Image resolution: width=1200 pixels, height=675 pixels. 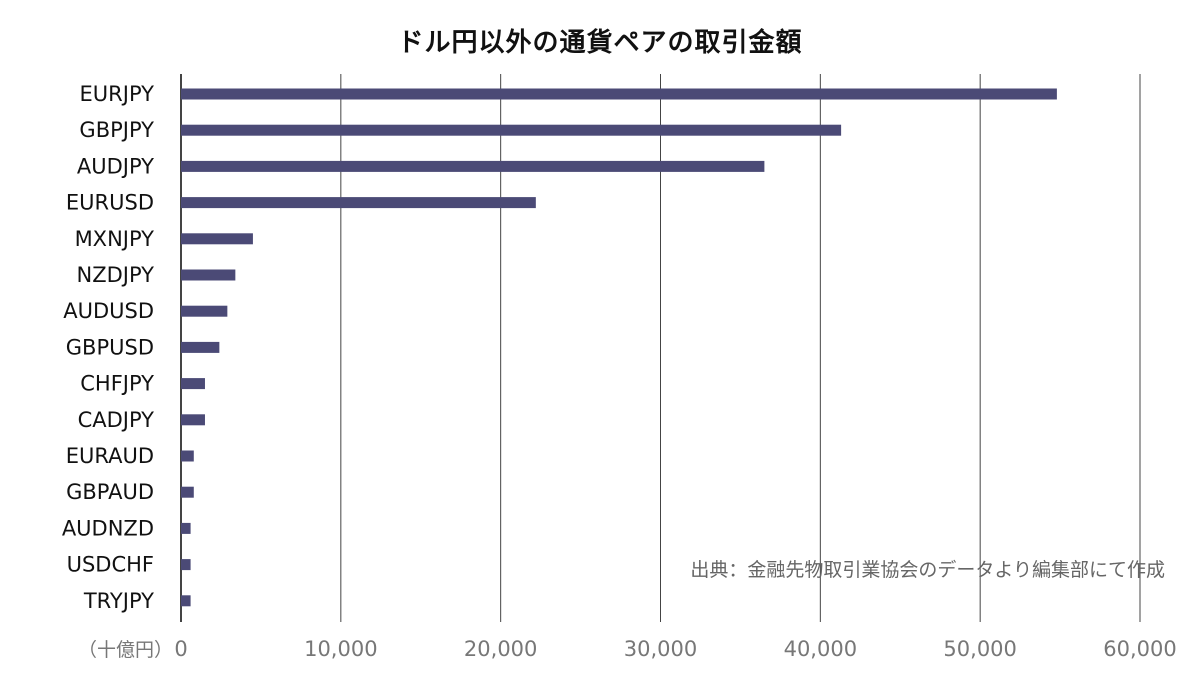 I want to click on bar-tryjpy, so click(x=186, y=601).